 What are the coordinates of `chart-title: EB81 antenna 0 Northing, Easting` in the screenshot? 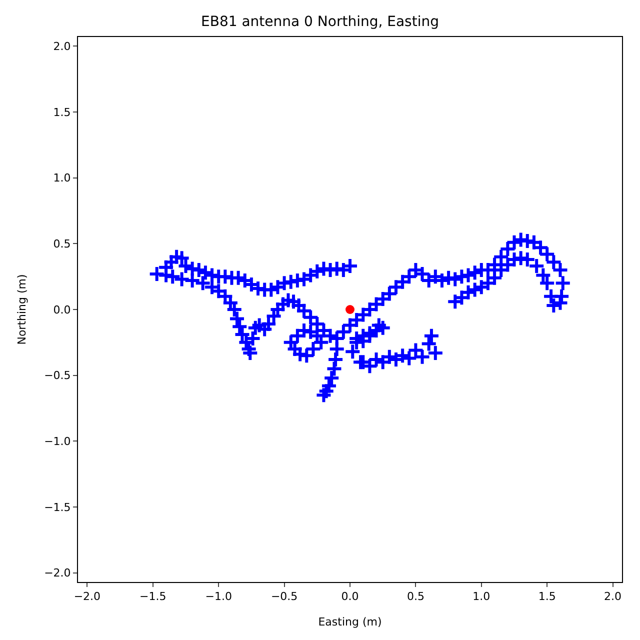 It's located at (320, 22).